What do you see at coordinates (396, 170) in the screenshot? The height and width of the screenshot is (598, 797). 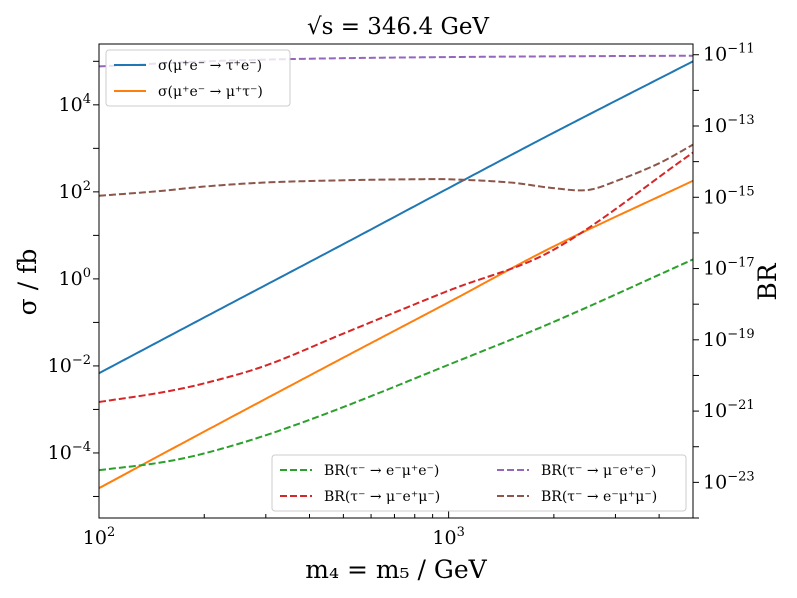 I see `series-line-br_e_mu_mu` at bounding box center [396, 170].